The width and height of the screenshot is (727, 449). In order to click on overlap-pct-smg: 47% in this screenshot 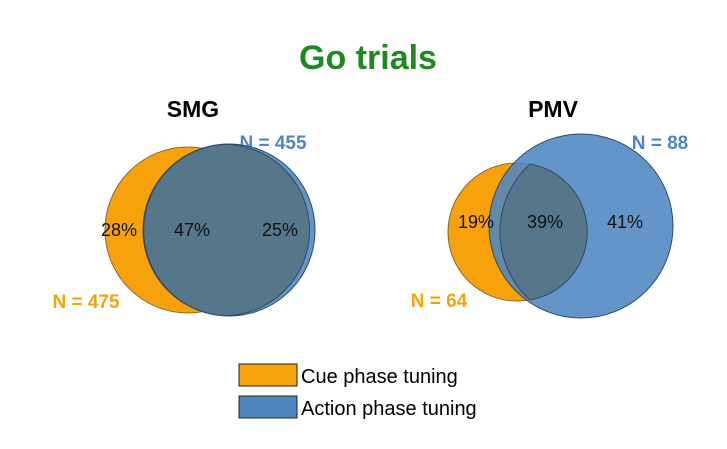, I will do `click(192, 230)`.